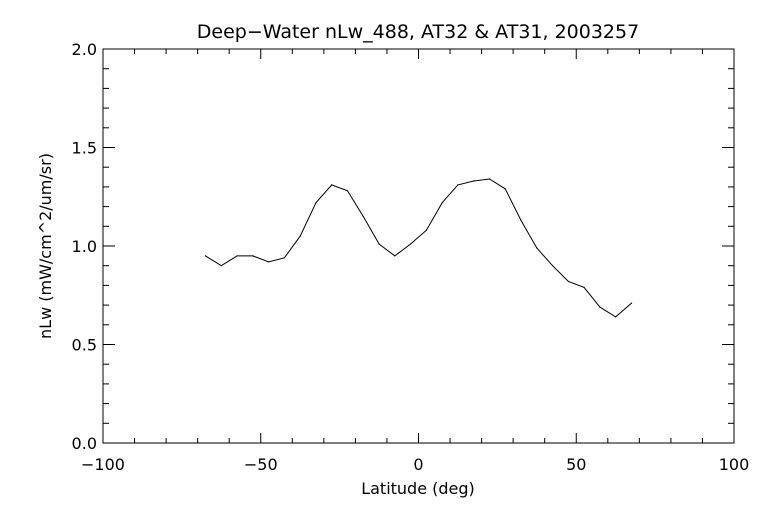 The height and width of the screenshot is (512, 768). I want to click on x-tick-label: −50, so click(261, 464).